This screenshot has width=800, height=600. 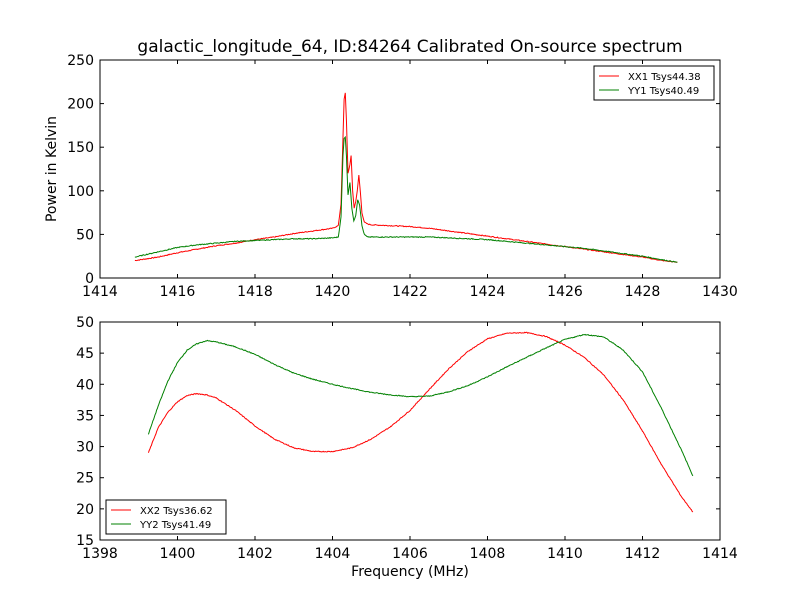 What do you see at coordinates (178, 554) in the screenshot?
I see `x-tick-label: 1400` at bounding box center [178, 554].